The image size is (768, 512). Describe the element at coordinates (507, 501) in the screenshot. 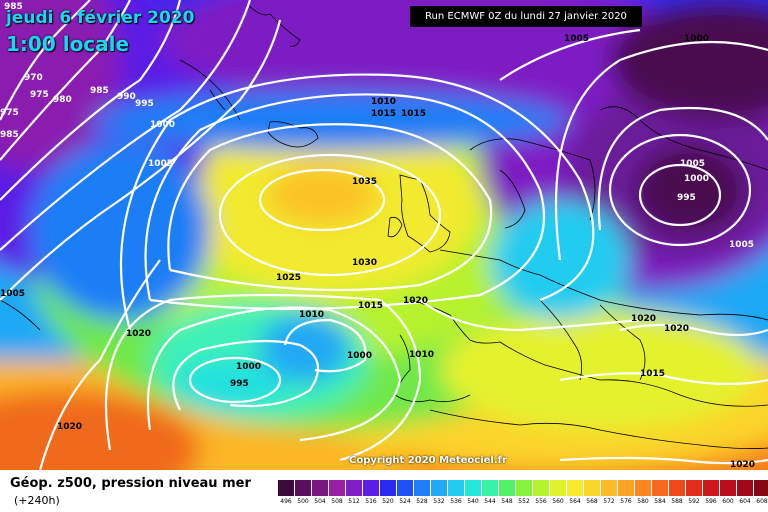

I see `scale-value: 548` at that location.